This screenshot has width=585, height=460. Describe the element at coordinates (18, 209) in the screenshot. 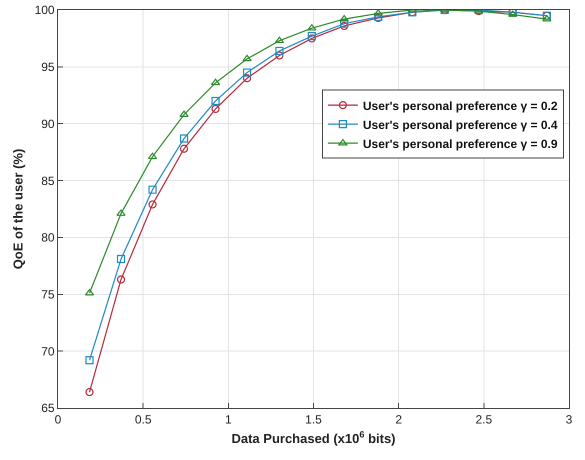

I see `y-axis-title: QoE of the user (%)` at that location.